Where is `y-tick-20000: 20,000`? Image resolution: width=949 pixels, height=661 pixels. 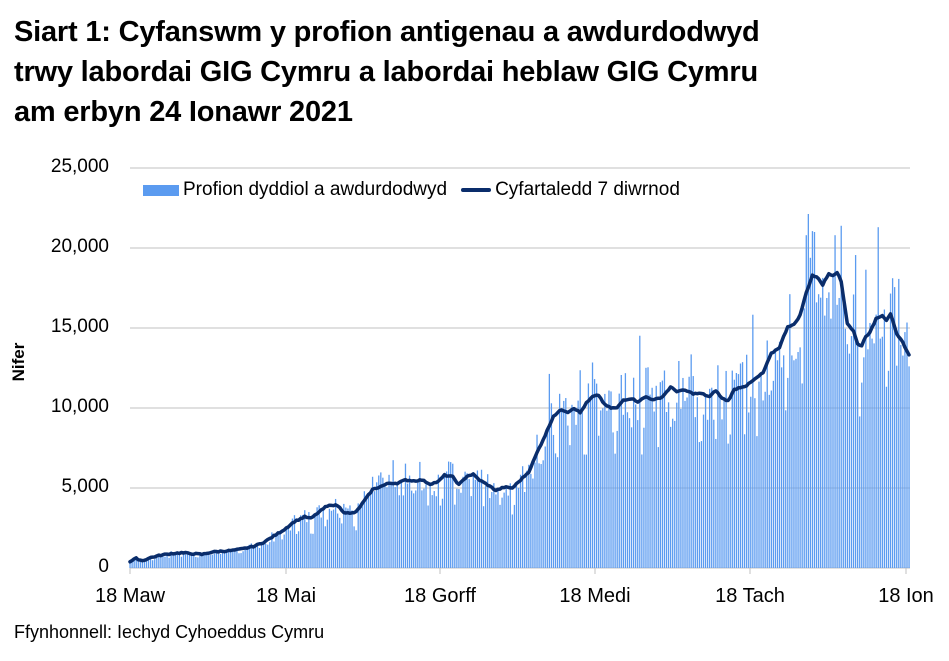
y-tick-20000: 20,000 is located at coordinates (79, 246).